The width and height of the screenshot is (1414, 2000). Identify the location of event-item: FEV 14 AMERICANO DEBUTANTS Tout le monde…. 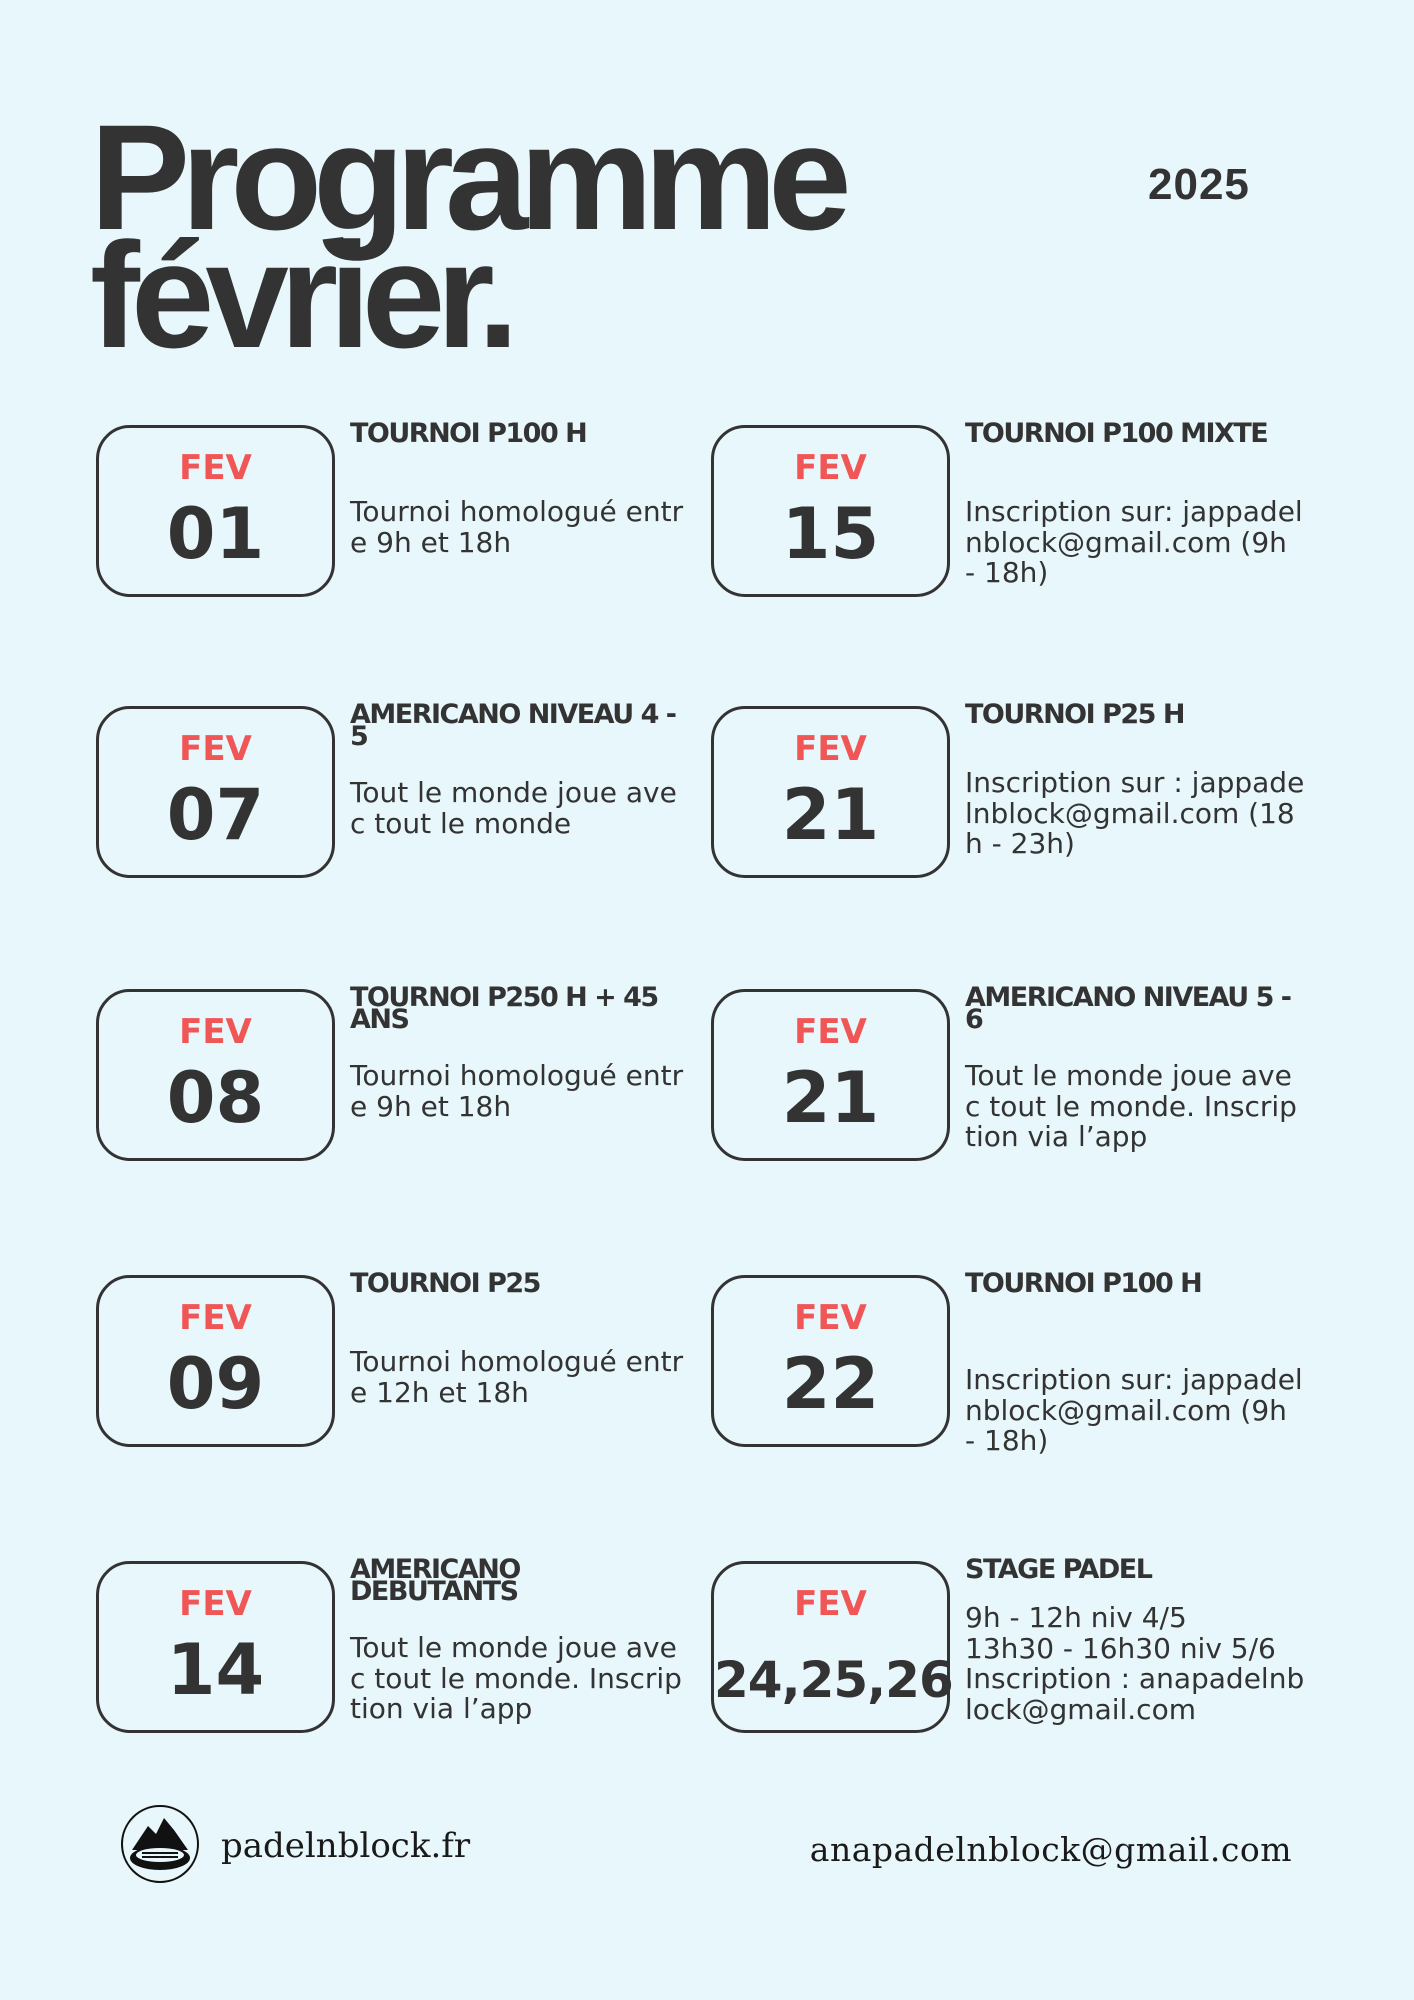
(406, 1677).